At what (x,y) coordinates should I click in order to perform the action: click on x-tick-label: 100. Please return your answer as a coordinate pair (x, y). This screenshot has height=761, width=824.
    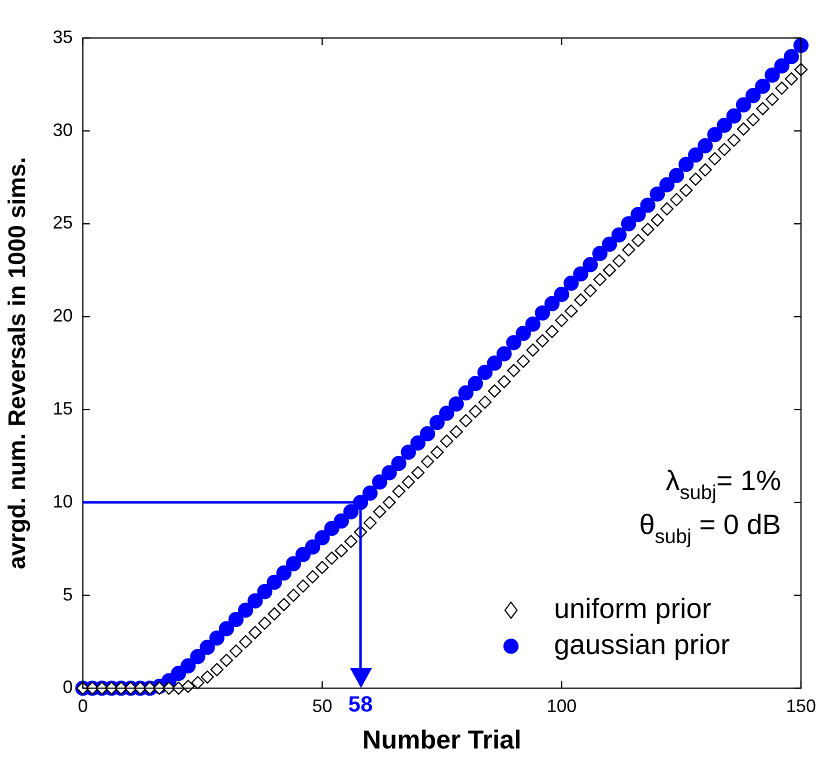
    Looking at the image, I should click on (561, 706).